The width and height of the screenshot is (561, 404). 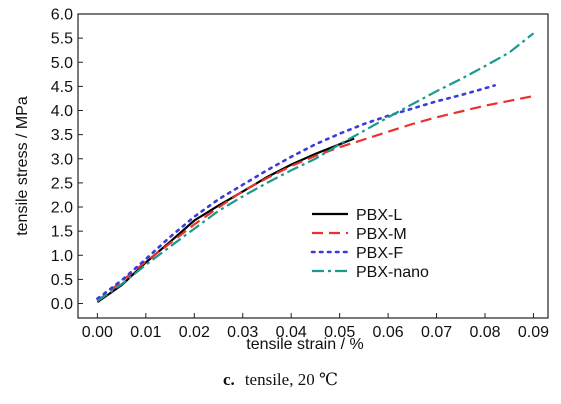 I want to click on x-tick-label: 0.04, so click(x=291, y=332).